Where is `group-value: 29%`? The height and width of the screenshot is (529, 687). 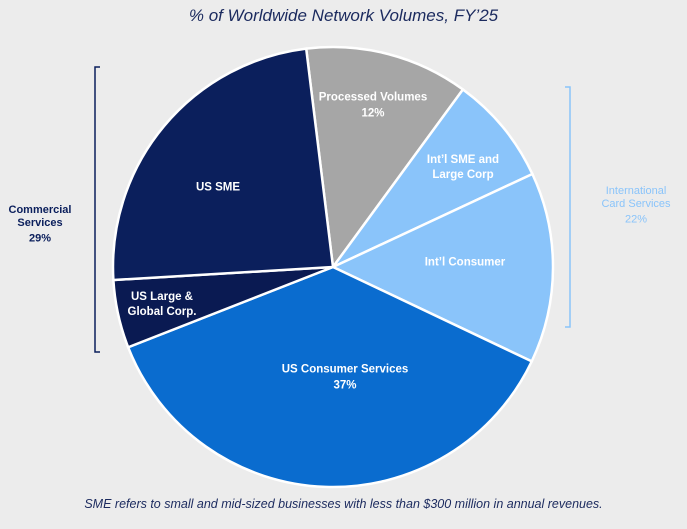 group-value: 29% is located at coordinates (40, 238).